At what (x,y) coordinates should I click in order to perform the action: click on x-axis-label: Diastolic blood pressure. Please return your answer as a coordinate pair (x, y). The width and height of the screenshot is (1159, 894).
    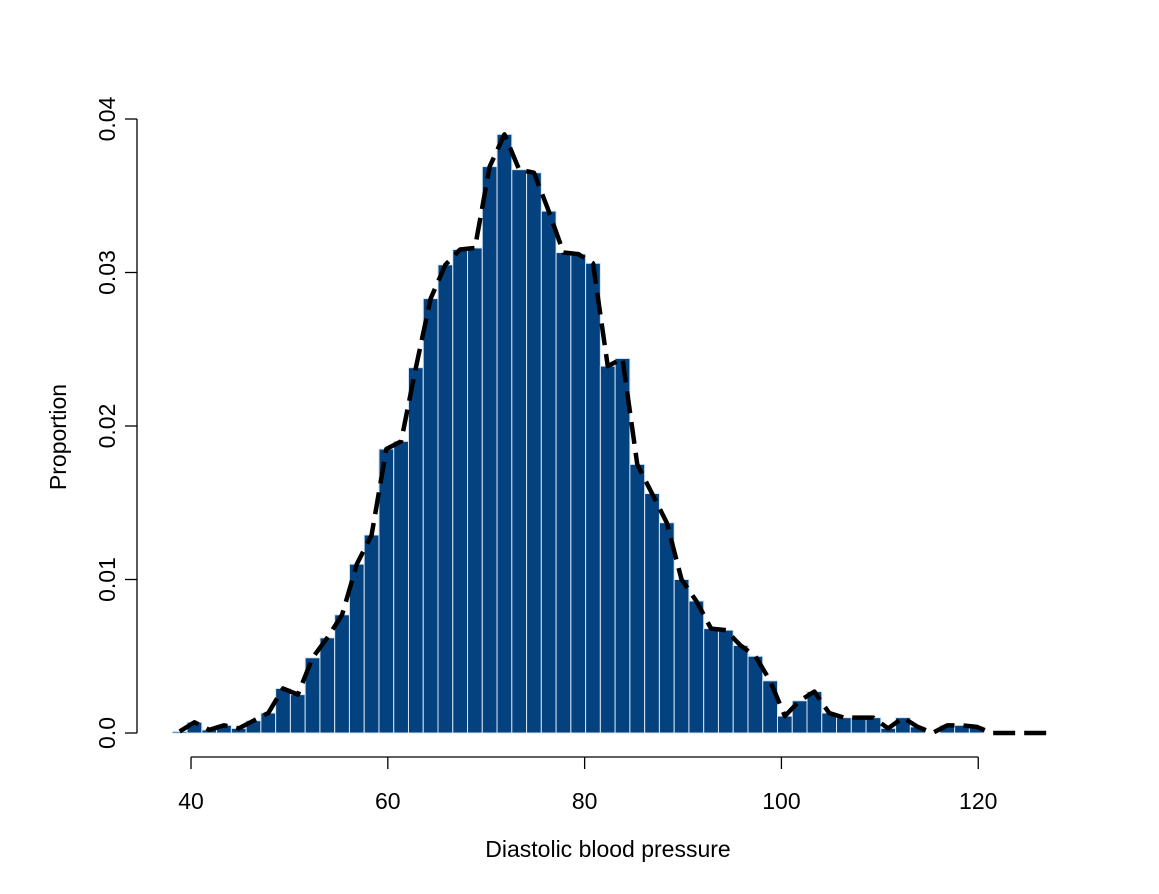
    Looking at the image, I should click on (607, 849).